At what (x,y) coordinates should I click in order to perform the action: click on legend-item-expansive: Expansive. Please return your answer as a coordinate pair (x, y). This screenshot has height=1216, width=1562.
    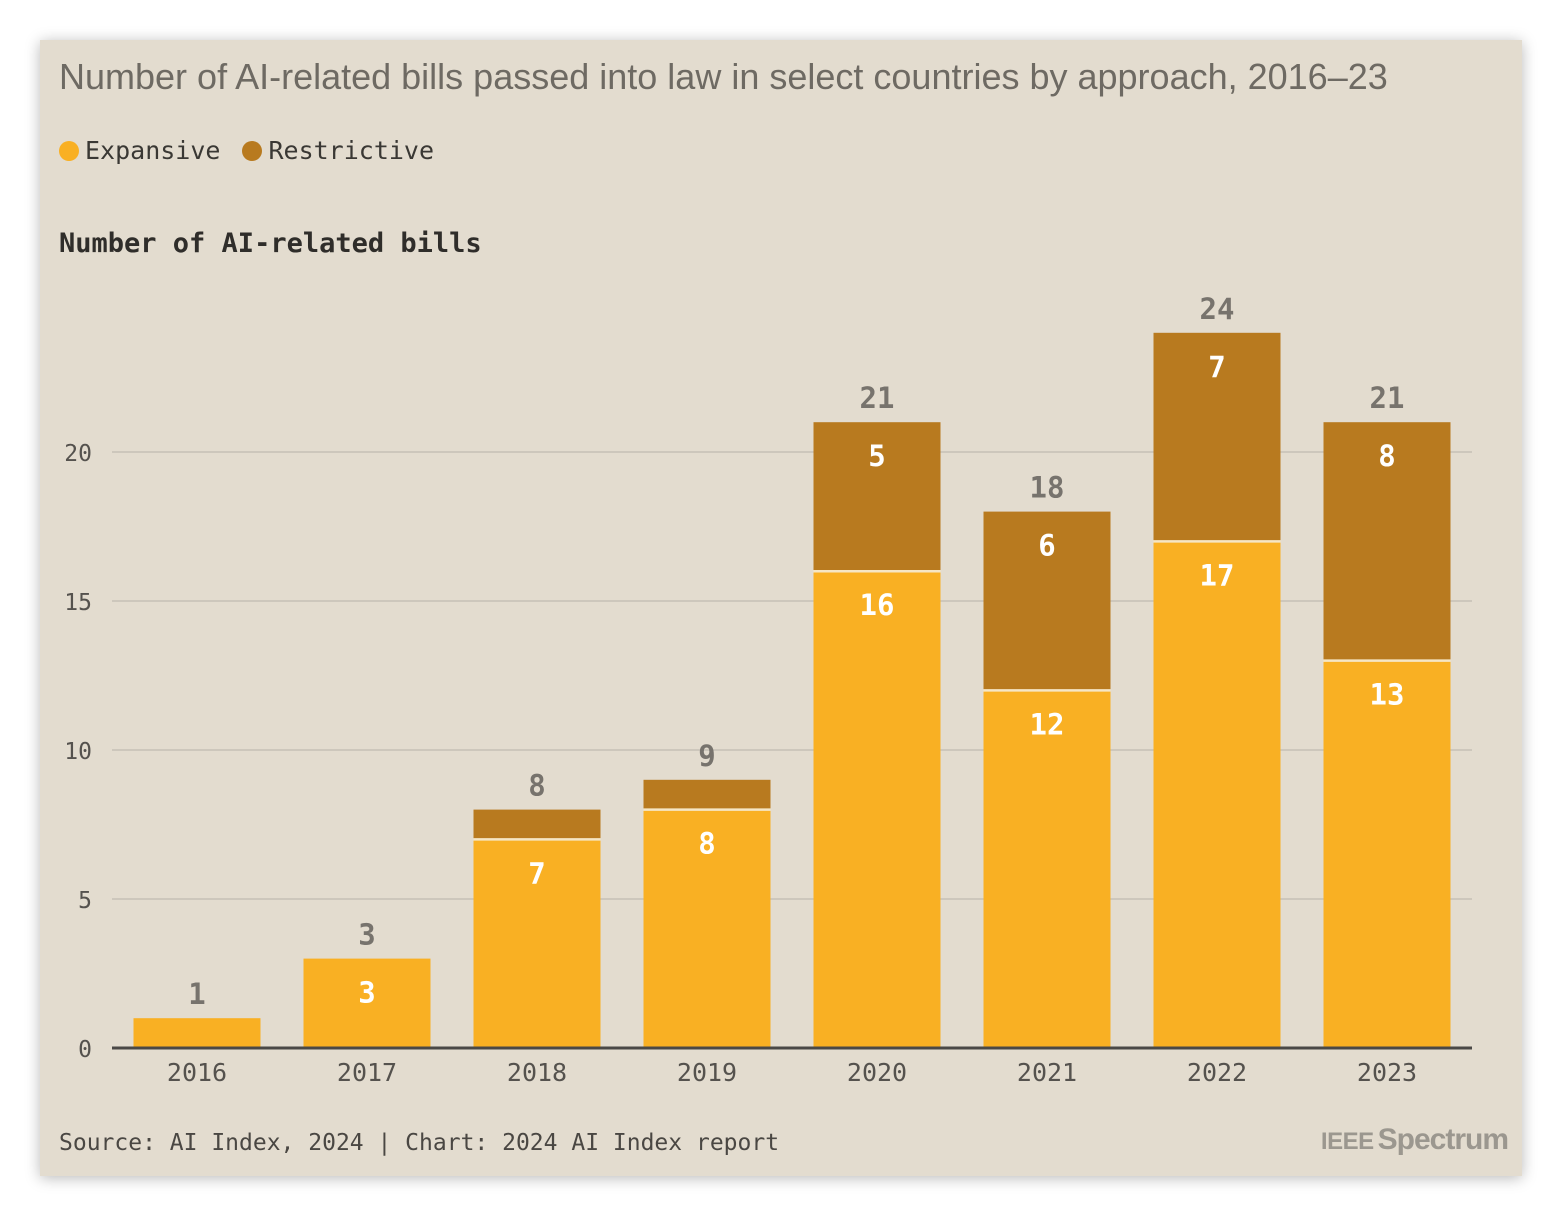
    Looking at the image, I should click on (139, 150).